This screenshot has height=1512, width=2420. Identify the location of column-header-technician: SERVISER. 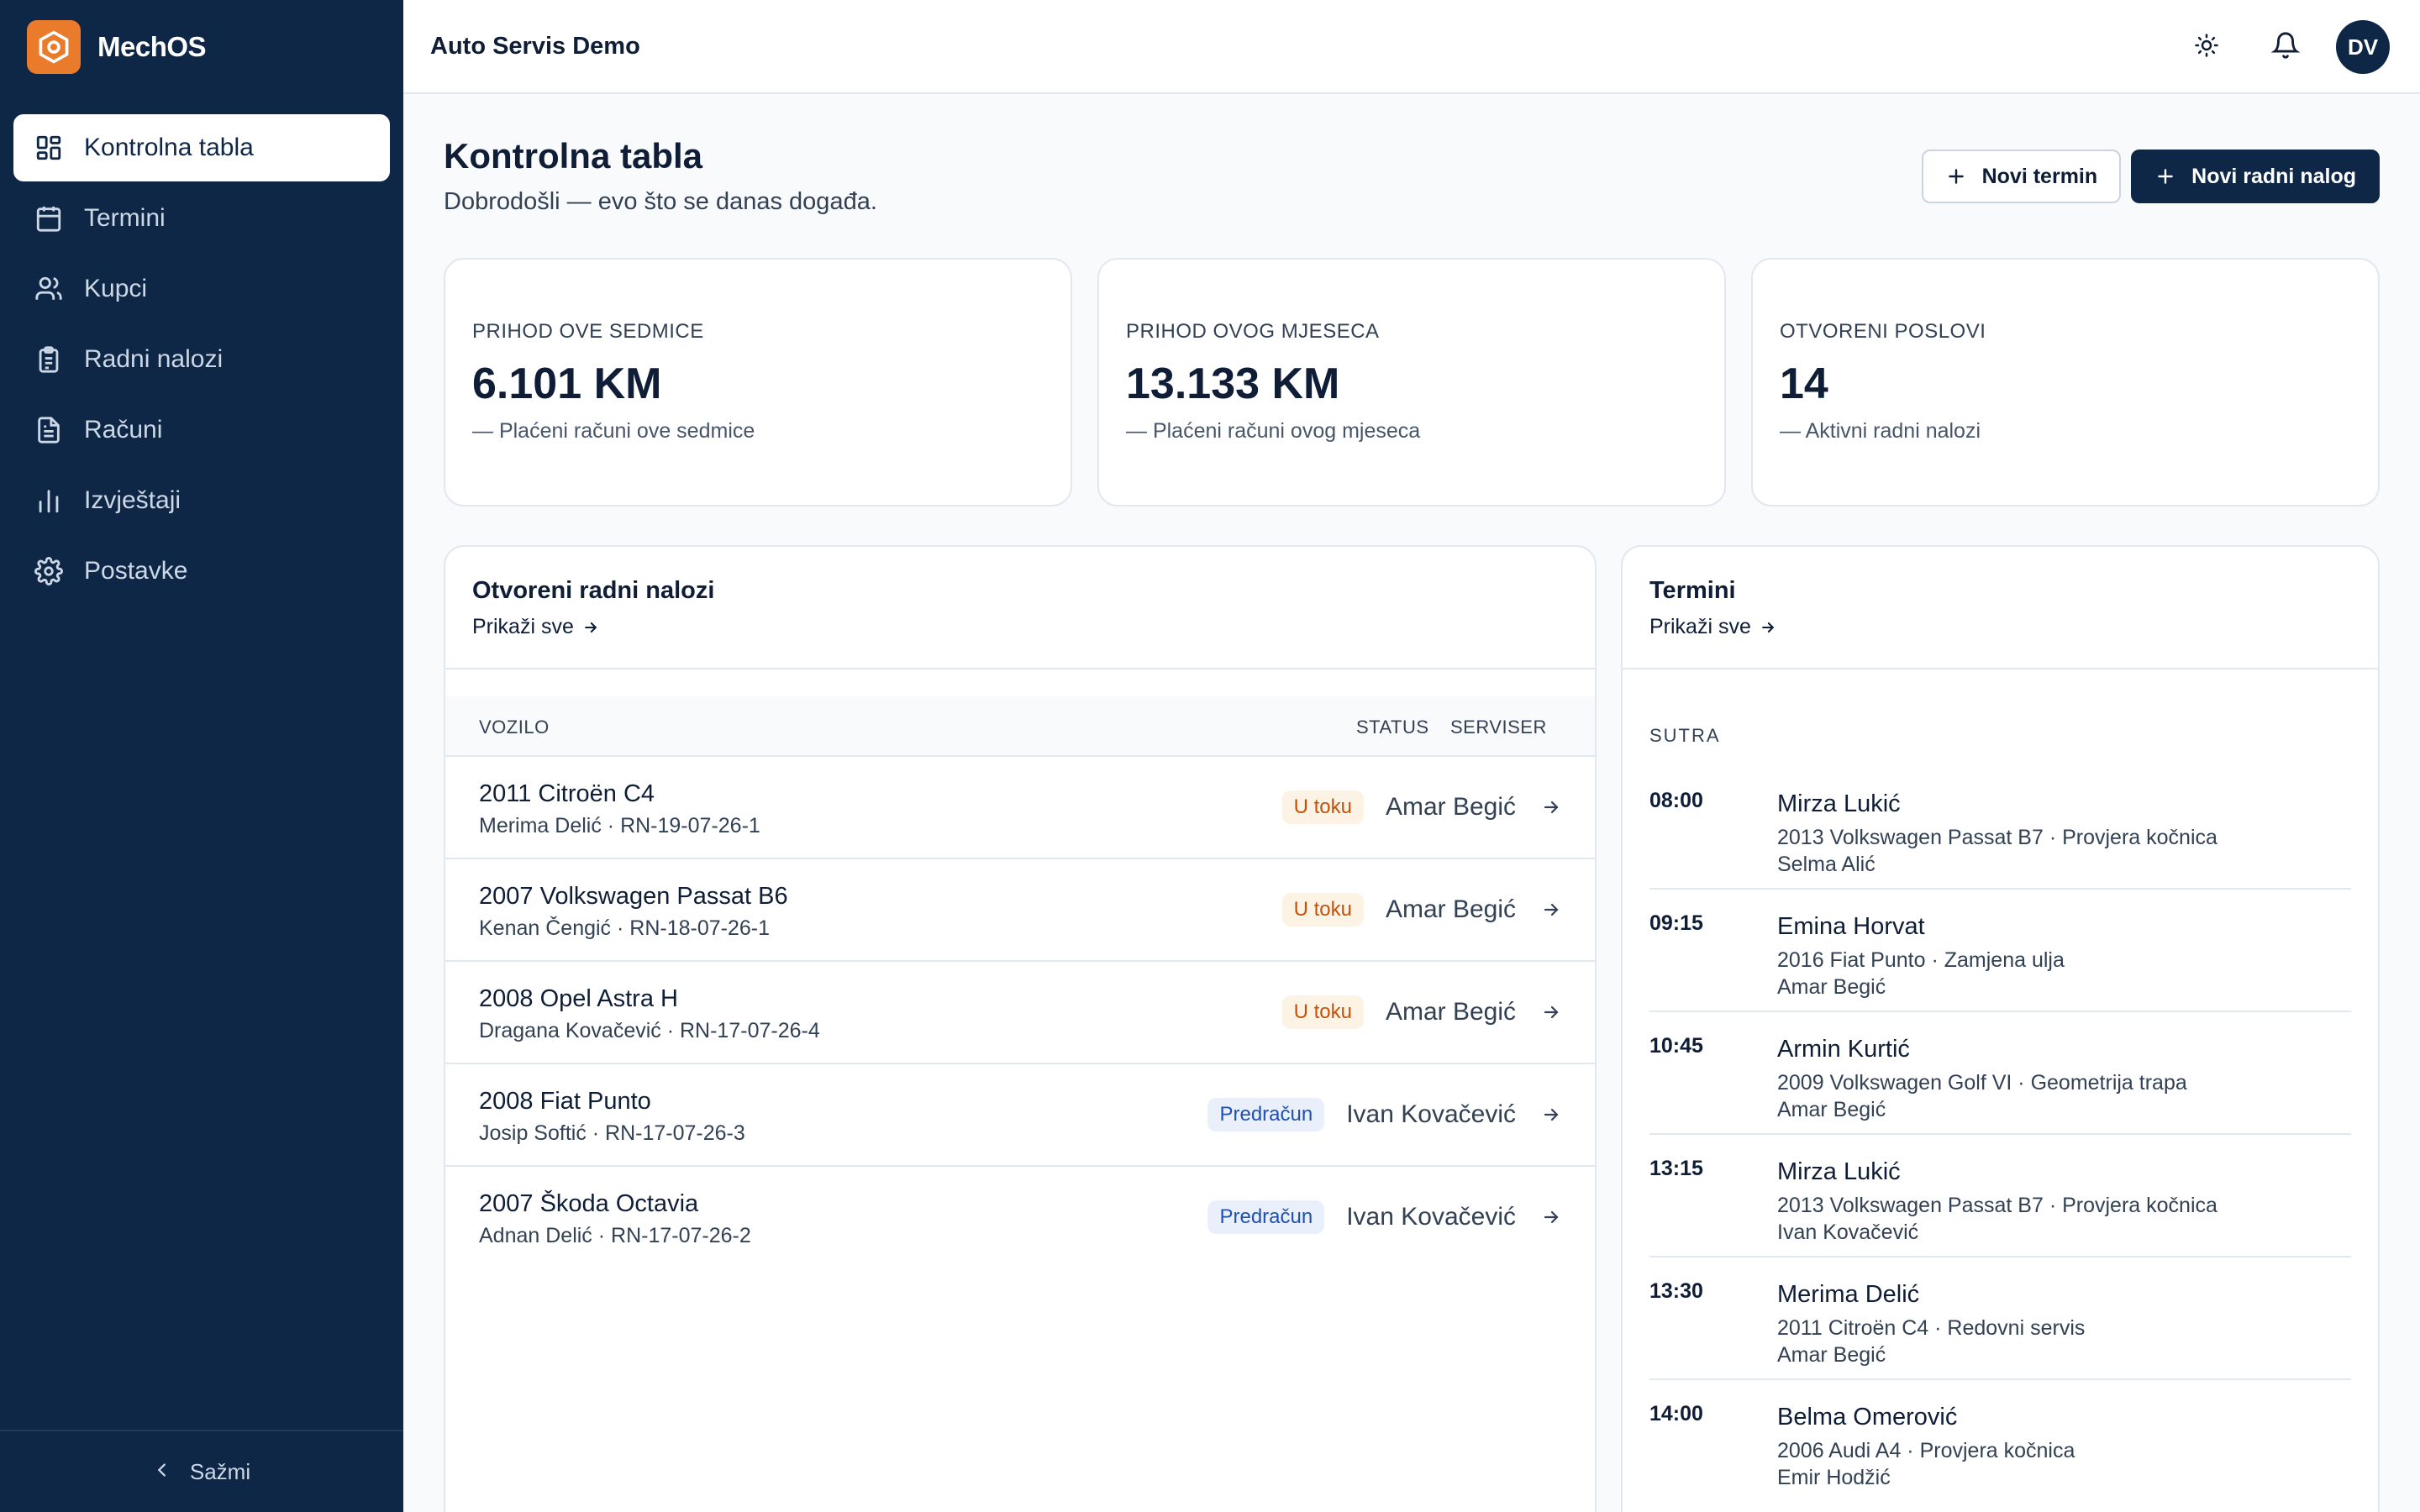
(1498, 727).